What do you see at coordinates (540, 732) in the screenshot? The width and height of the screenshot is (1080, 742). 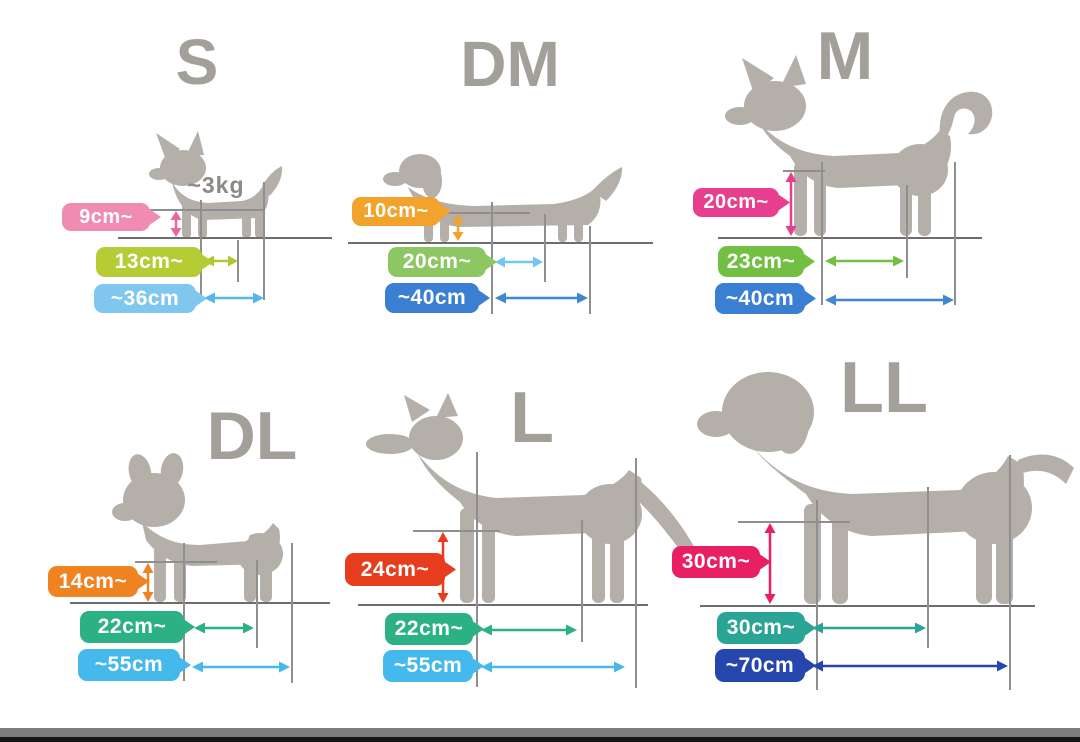 I see `footer-gray-bar` at bounding box center [540, 732].